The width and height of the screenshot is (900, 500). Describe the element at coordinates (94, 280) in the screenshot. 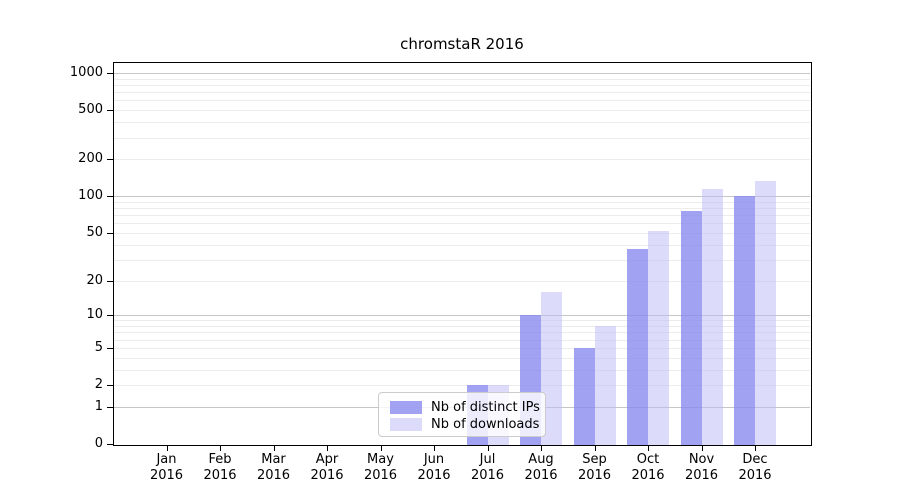

I see `y-tick-label: 20` at that location.